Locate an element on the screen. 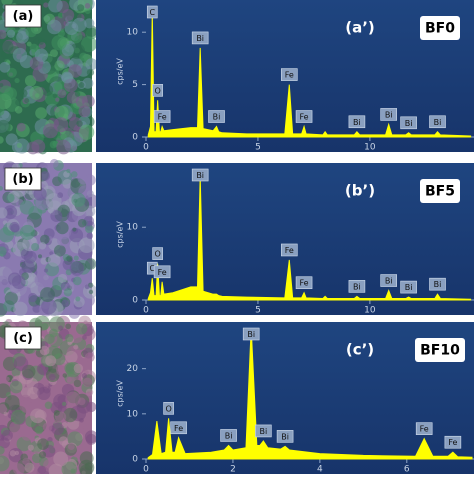 The image size is (474, 478). x-tick-label: 0 is located at coordinates (146, 311).